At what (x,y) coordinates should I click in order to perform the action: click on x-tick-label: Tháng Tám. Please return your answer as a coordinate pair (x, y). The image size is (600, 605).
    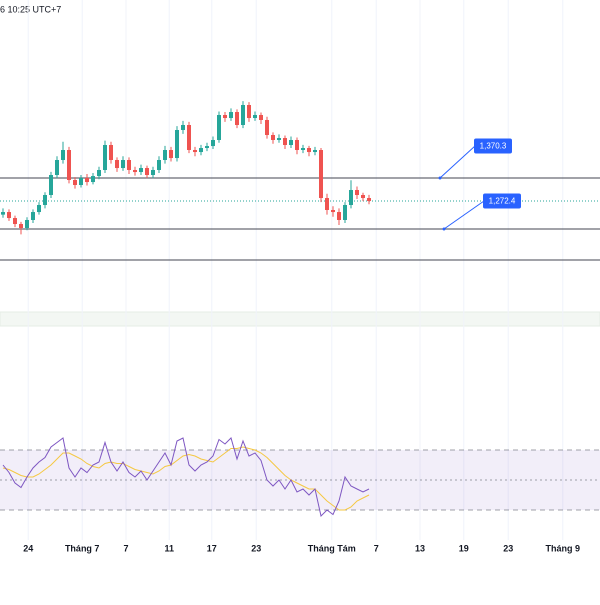
    Looking at the image, I should click on (332, 548).